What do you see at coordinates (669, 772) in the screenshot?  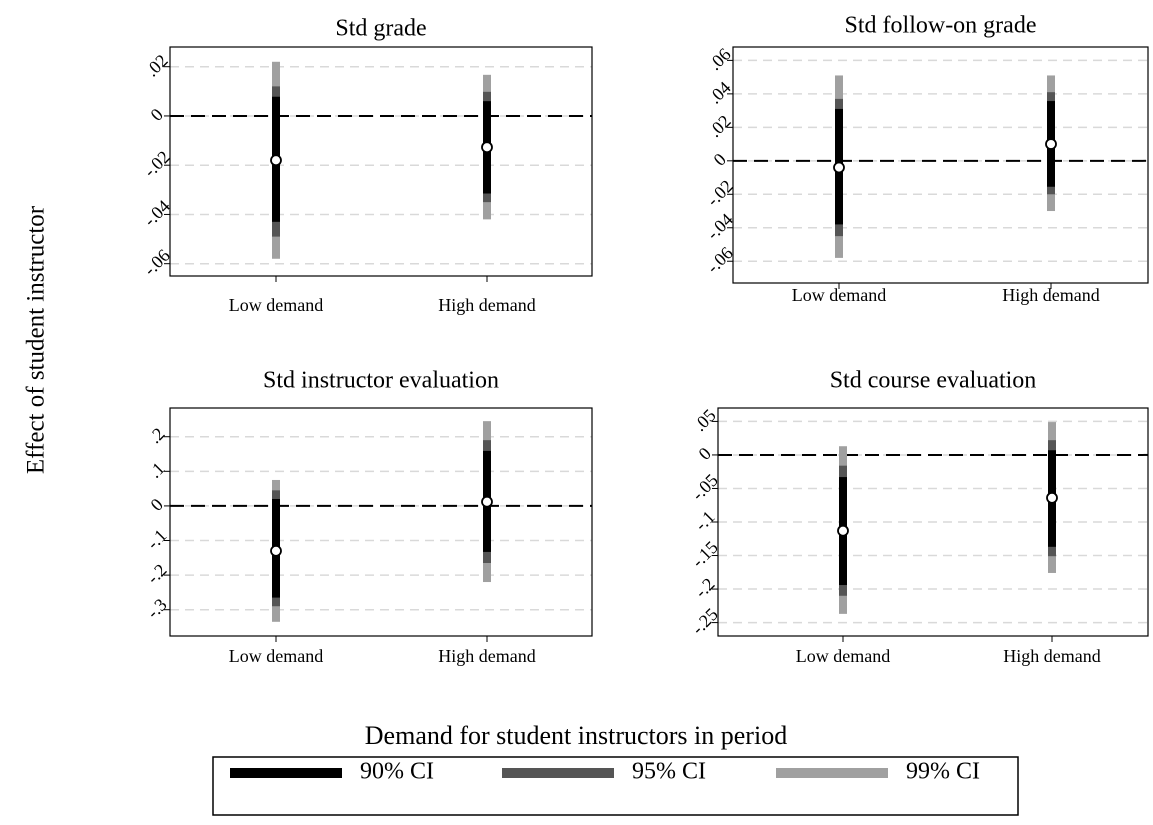 I see `legend-label: 95% CI` at bounding box center [669, 772].